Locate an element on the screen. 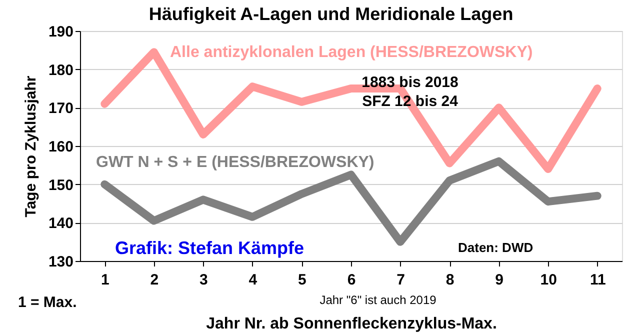 This screenshot has width=640, height=335. y-tick-label: 180 is located at coordinates (61, 70).